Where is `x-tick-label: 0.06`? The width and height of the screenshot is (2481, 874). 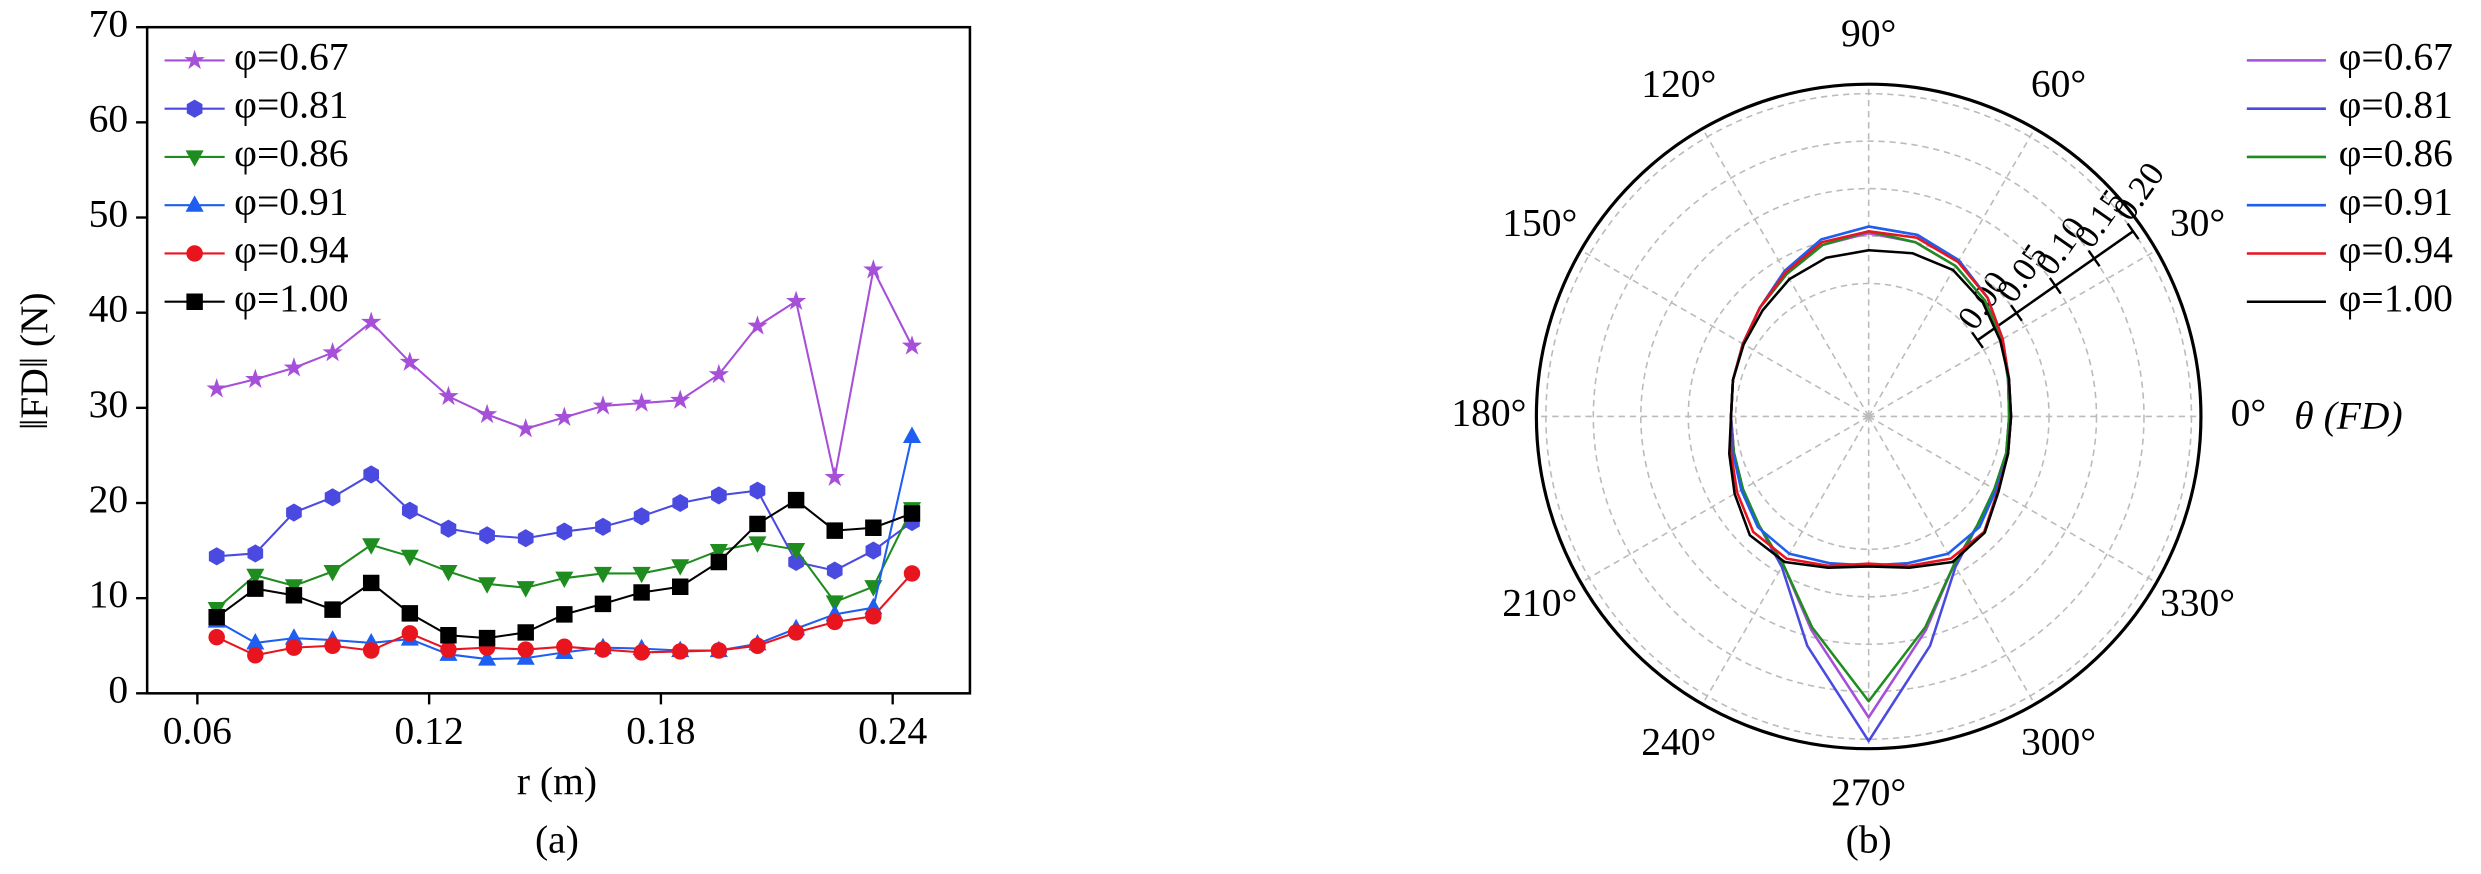 x-tick-label: 0.06 is located at coordinates (197, 731).